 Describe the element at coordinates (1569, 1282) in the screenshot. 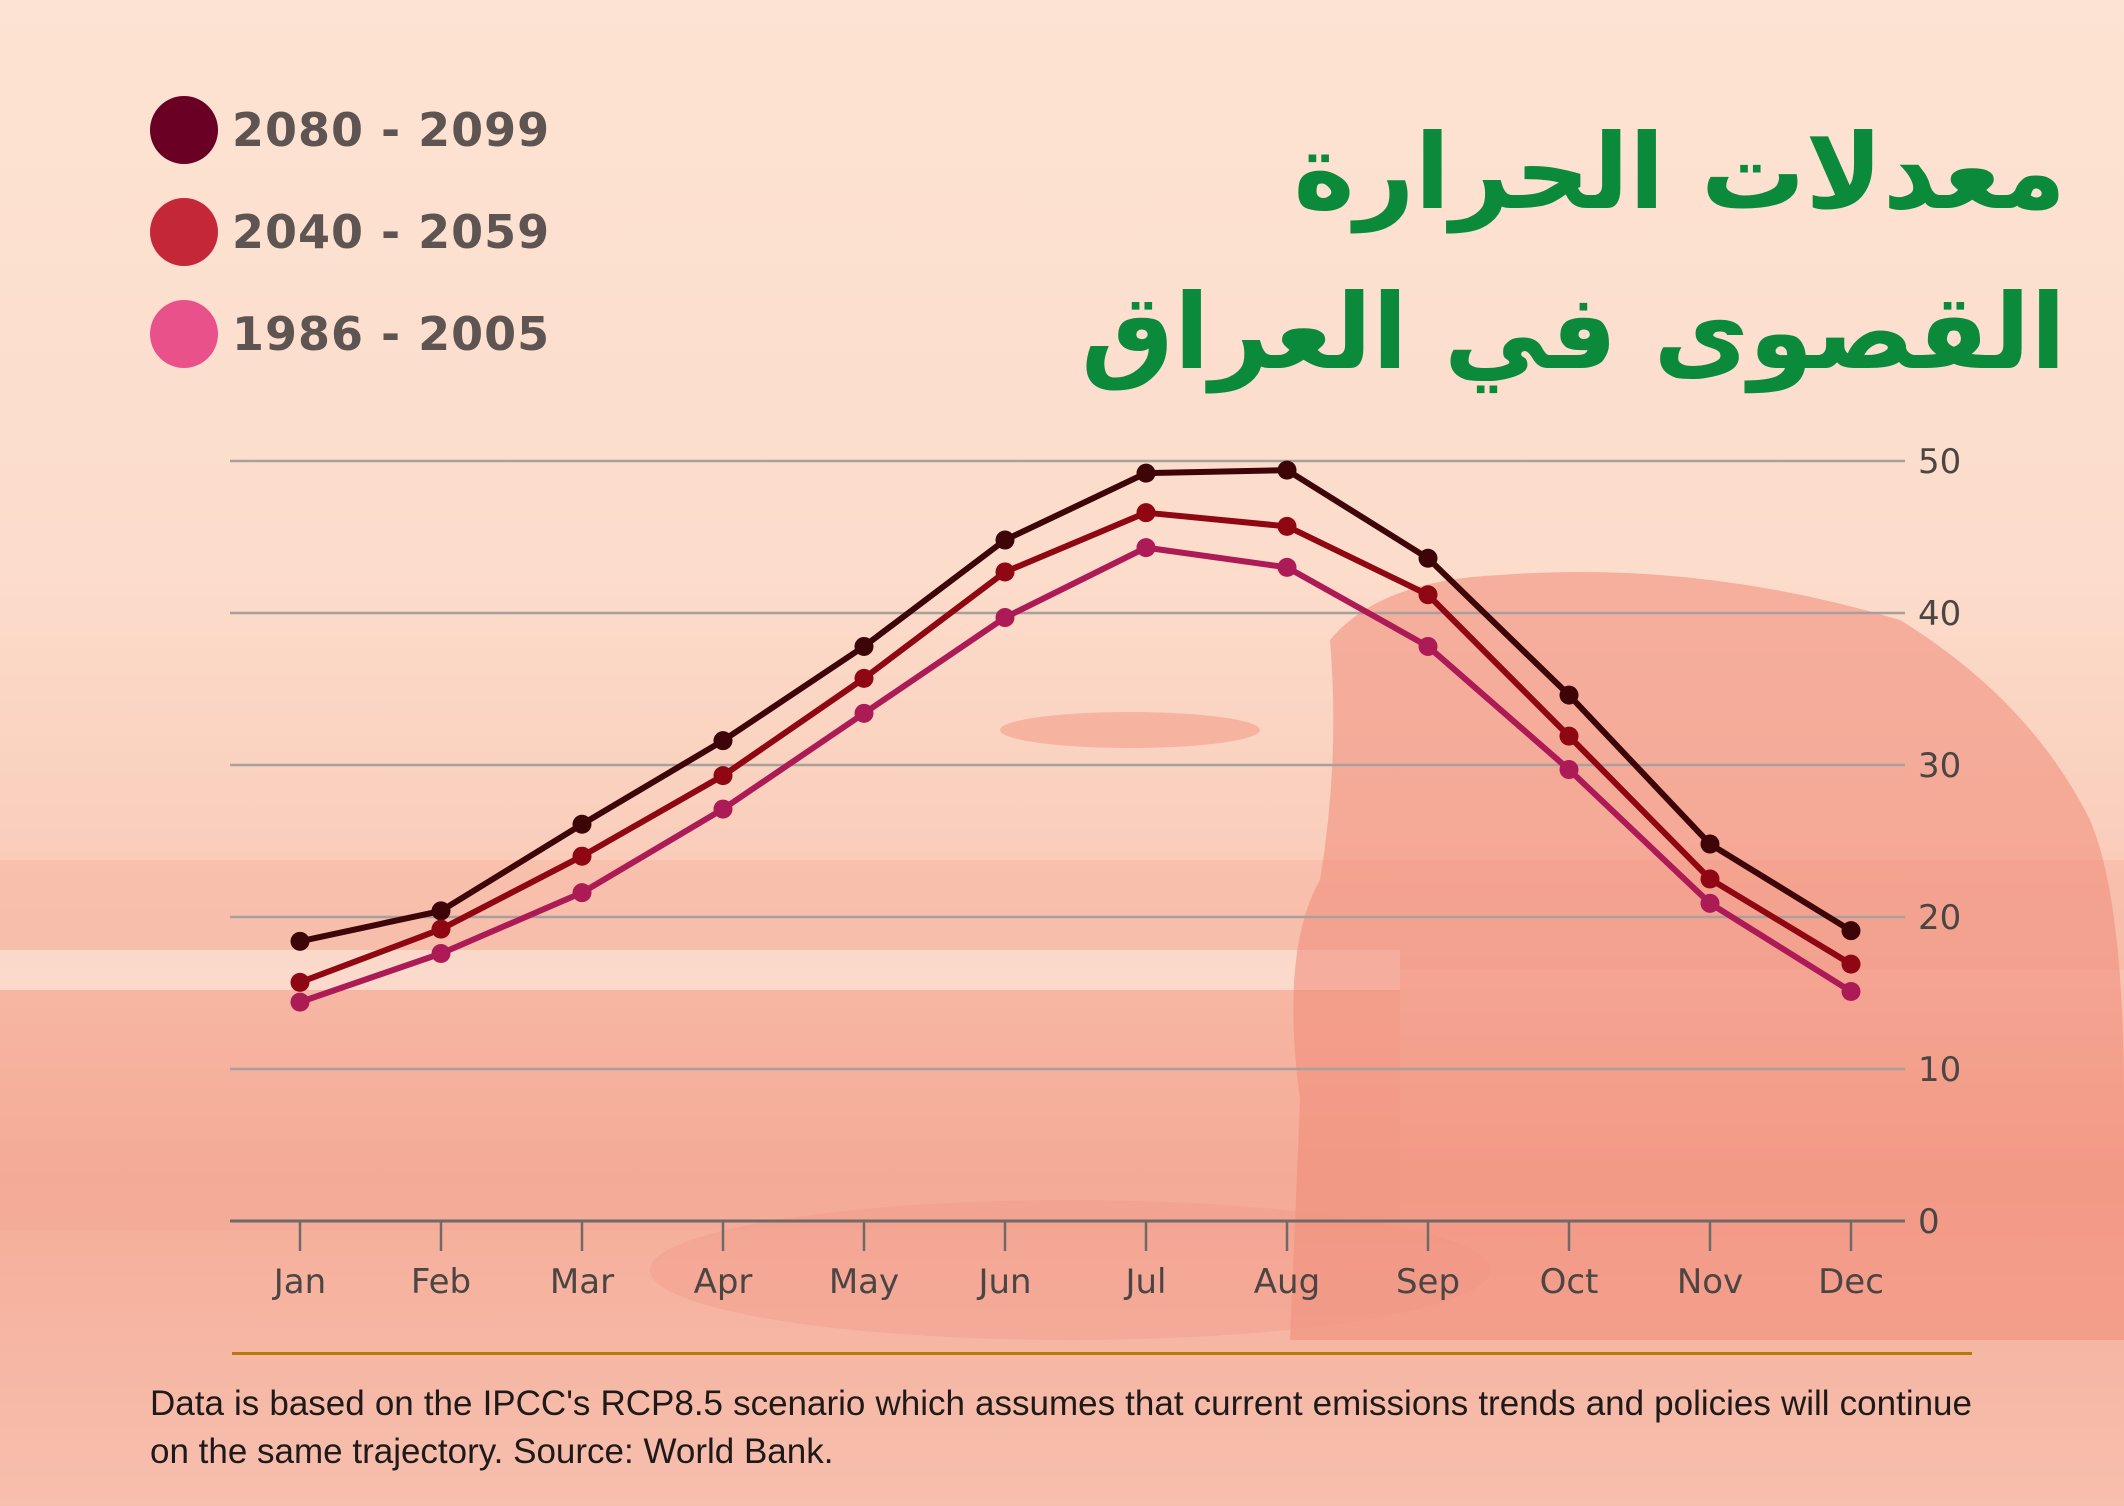

I see `x-tick-label: Oct` at that location.